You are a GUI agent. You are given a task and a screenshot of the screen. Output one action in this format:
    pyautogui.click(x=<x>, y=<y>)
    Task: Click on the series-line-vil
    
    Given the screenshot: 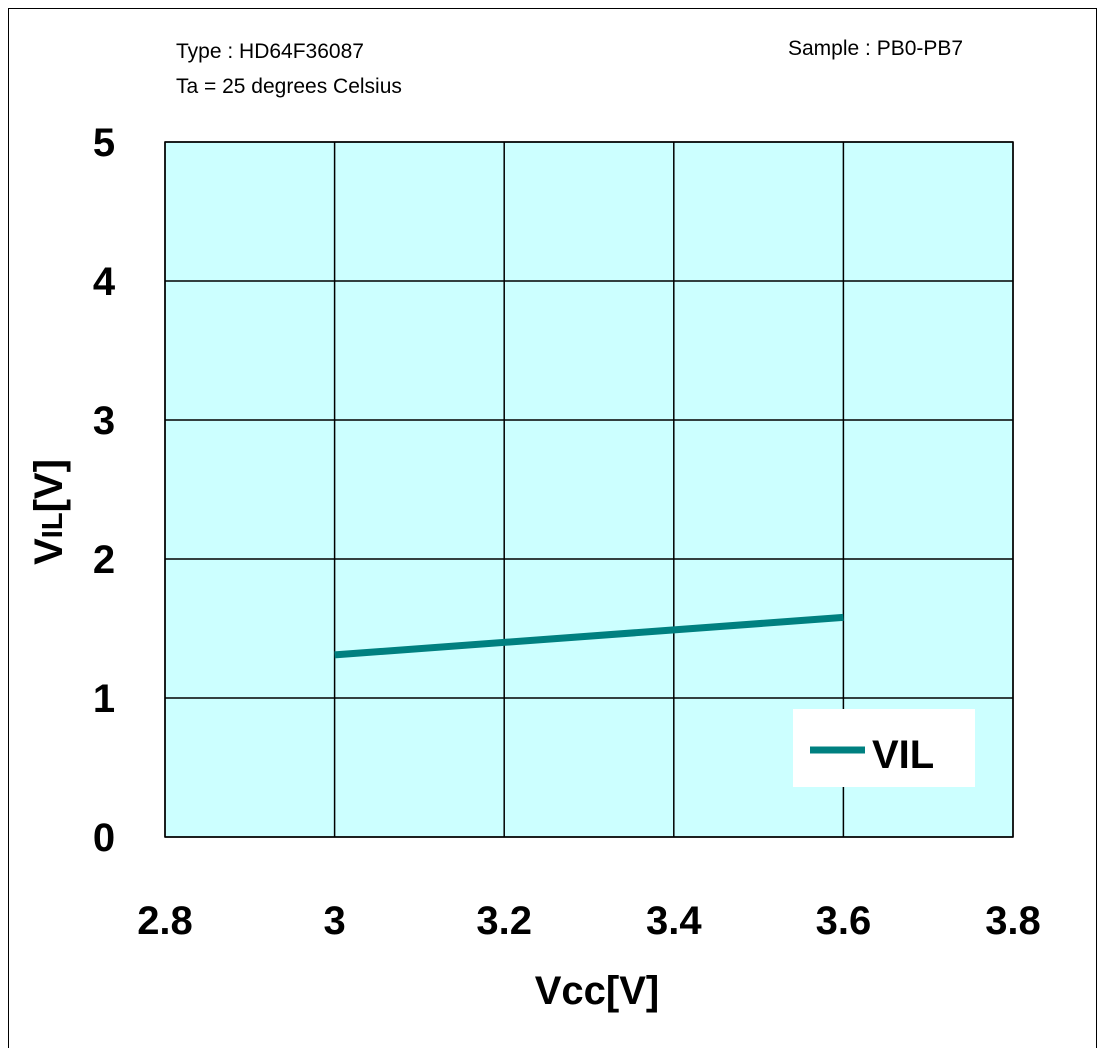 What is the action you would take?
    pyautogui.click(x=589, y=636)
    